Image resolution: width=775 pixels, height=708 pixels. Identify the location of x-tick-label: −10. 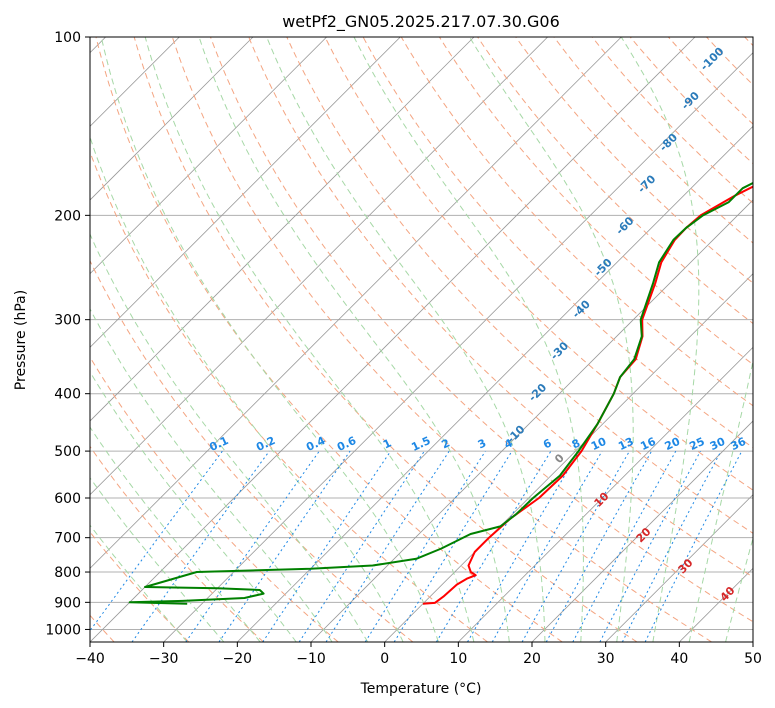
(311, 659).